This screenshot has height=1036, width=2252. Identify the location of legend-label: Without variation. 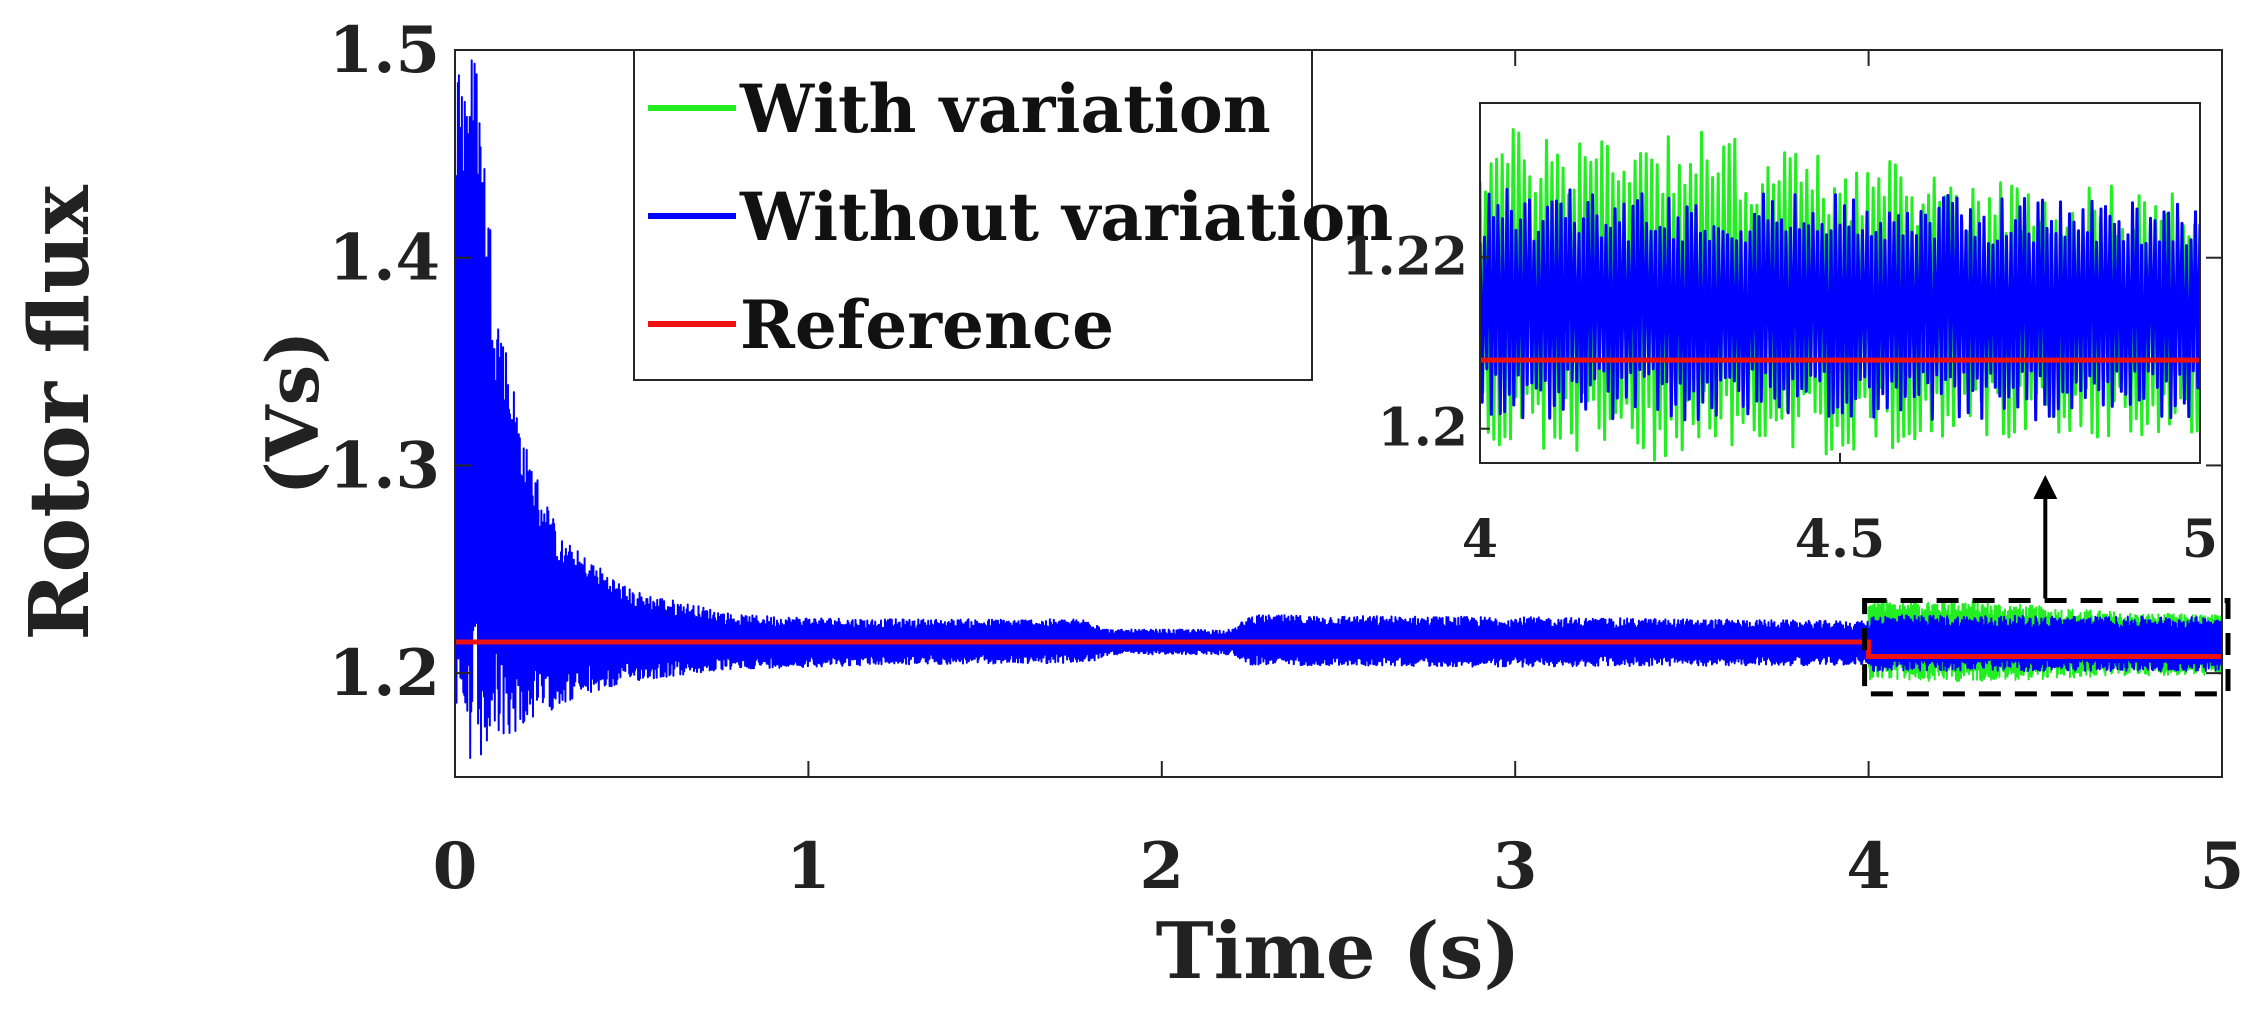
(1066, 217).